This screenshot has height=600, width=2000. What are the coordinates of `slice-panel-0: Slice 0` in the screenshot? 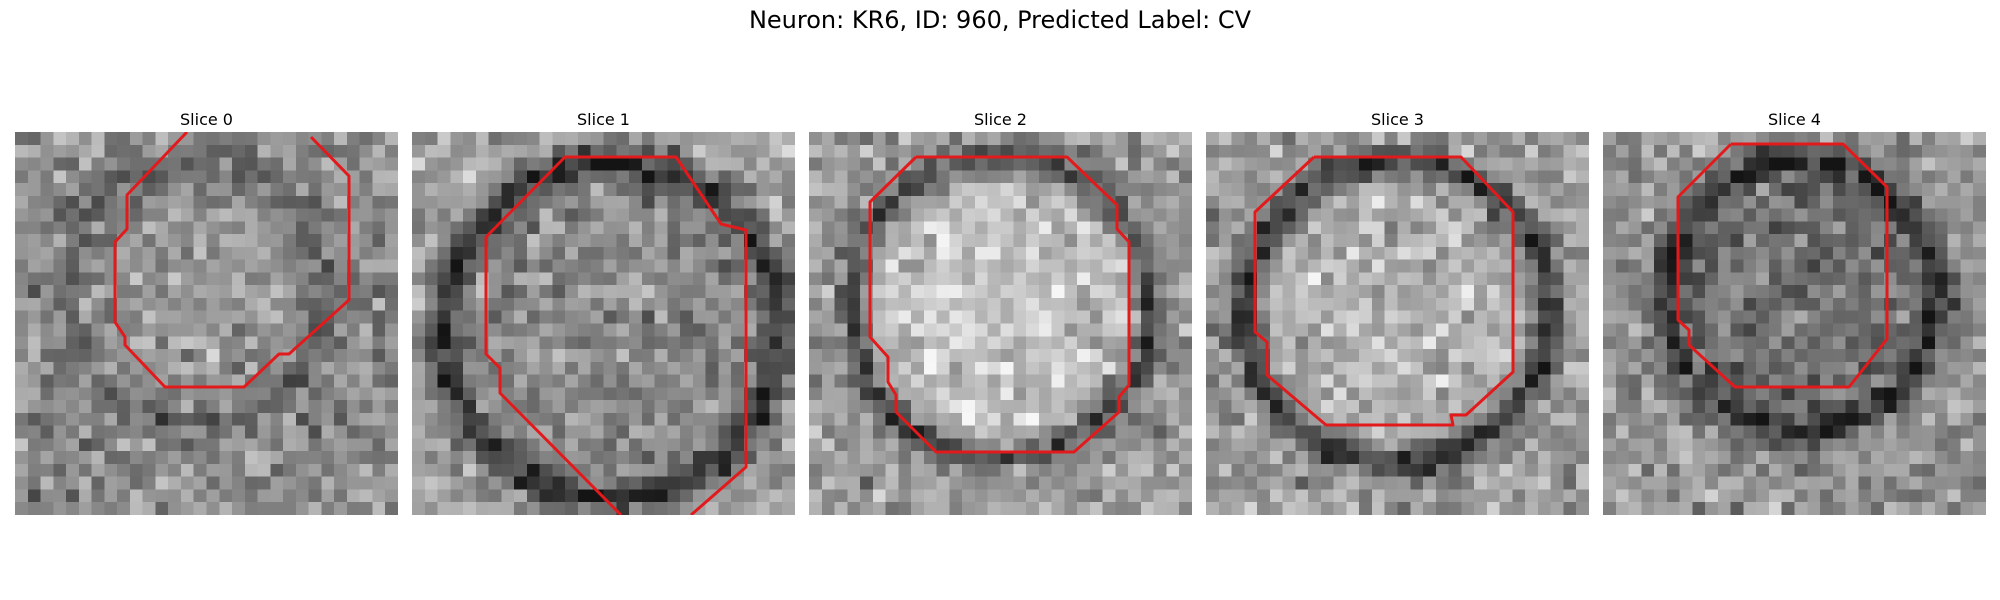 It's located at (206, 311).